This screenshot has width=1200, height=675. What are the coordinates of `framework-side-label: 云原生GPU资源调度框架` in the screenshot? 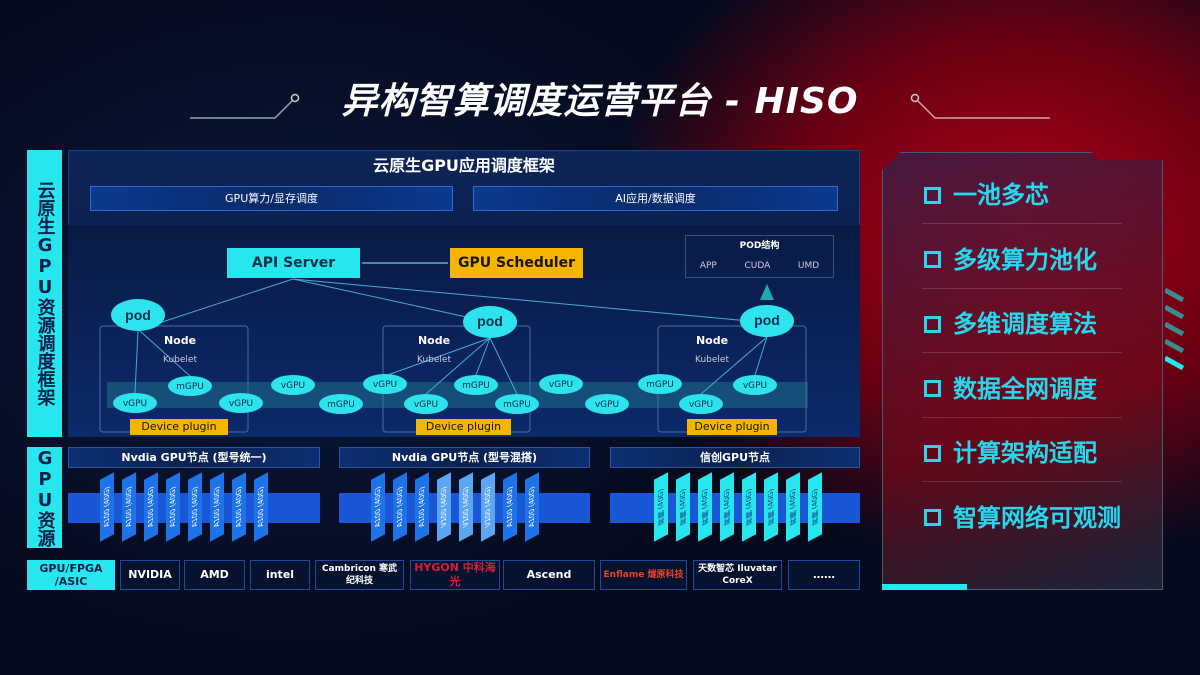 It's located at (44, 293).